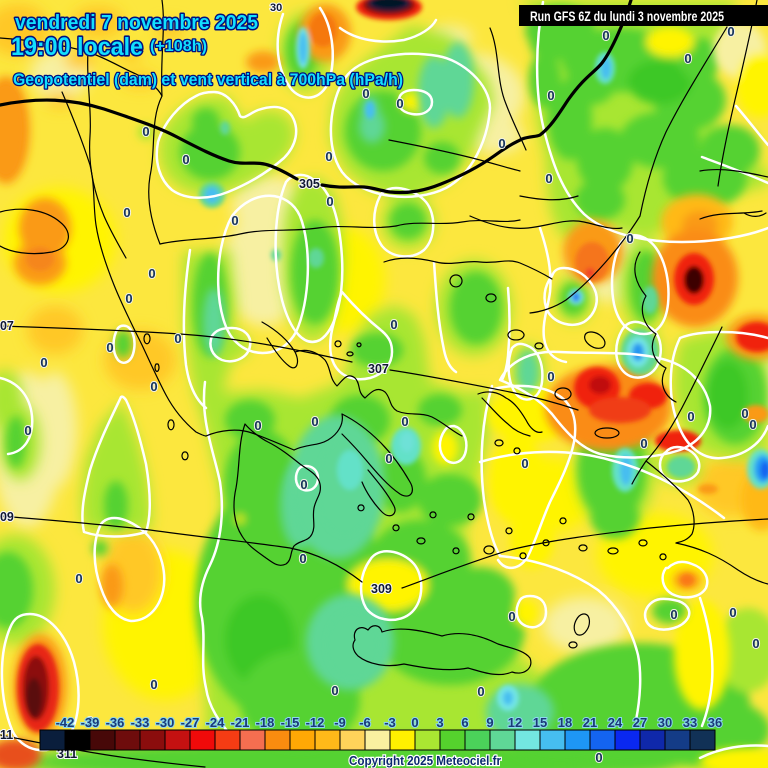  Describe the element at coordinates (240, 722) in the screenshot. I see `svg-text: -21` at that location.